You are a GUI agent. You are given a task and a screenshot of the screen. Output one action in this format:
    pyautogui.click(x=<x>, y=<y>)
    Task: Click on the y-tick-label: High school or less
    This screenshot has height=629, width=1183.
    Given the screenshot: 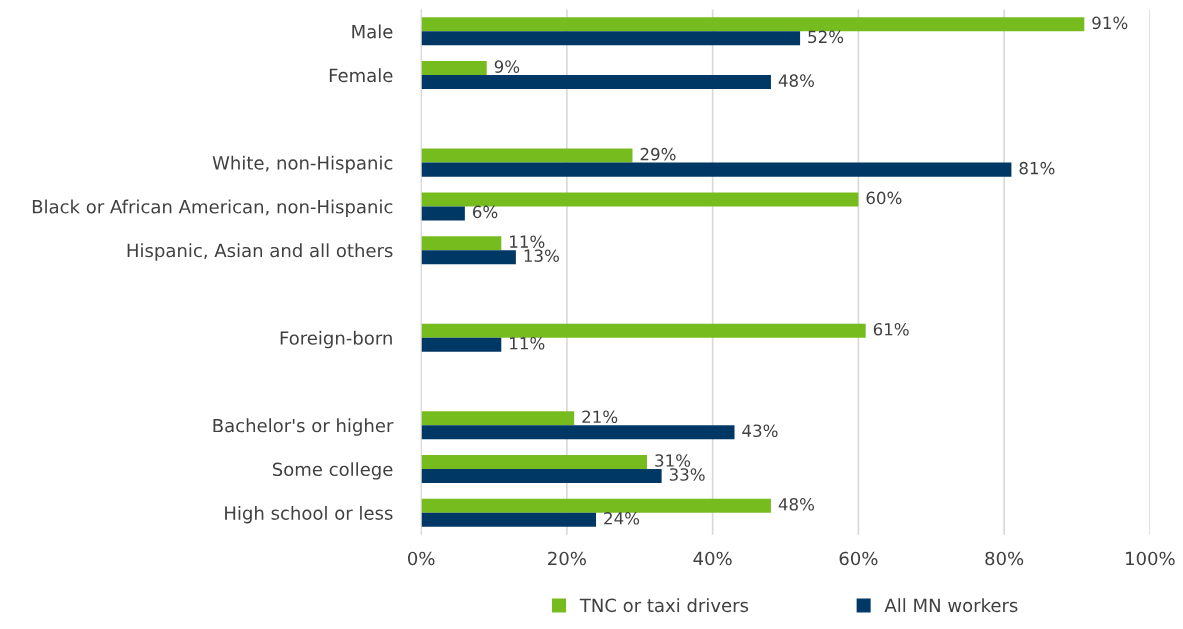 What is the action you would take?
    pyautogui.click(x=309, y=514)
    